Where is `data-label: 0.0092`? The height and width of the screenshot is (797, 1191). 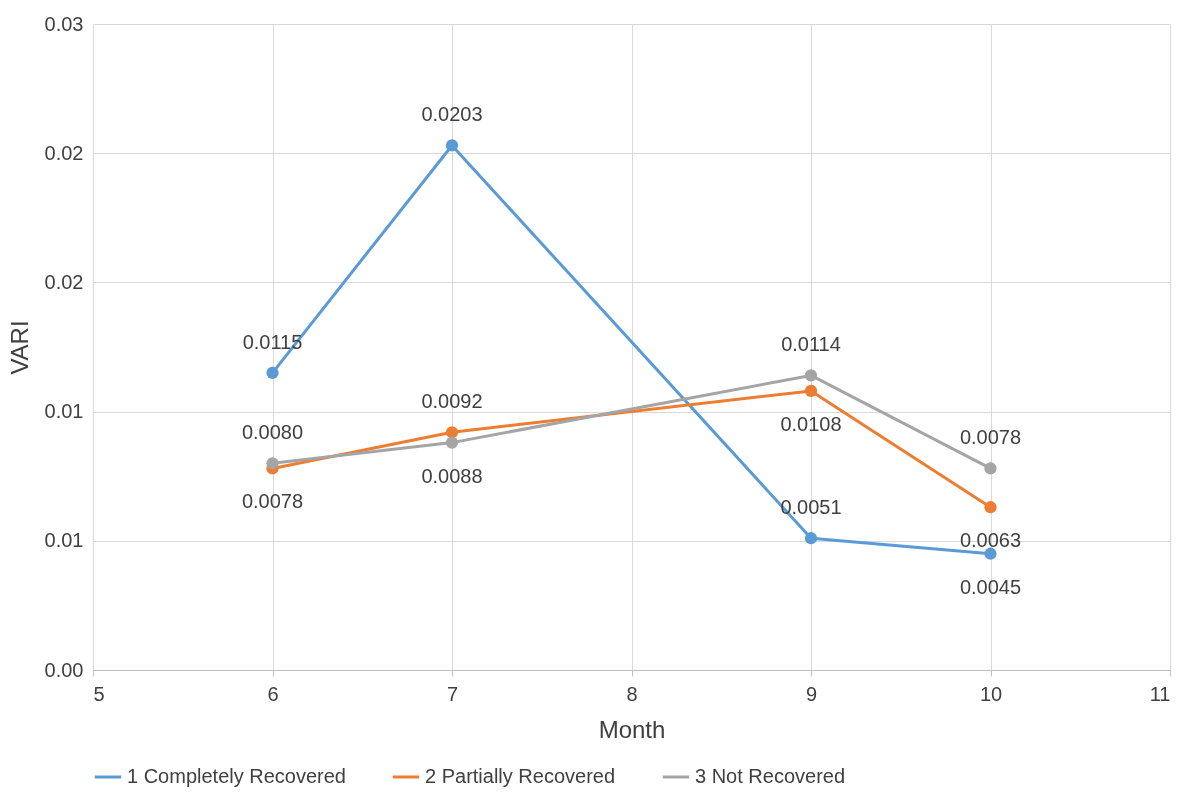 data-label: 0.0092 is located at coordinates (452, 401).